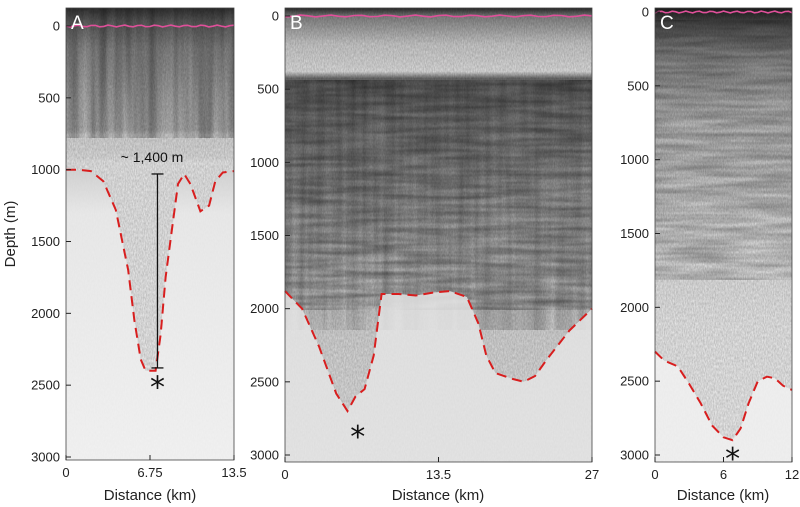 Image resolution: width=800 pixels, height=507 pixels. I want to click on x-tick-label: 6.75, so click(149, 472).